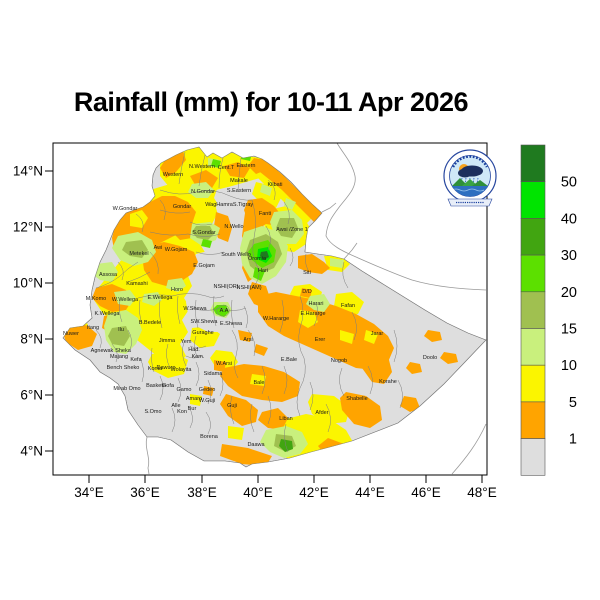 Image resolution: width=600 pixels, height=600 pixels. Describe the element at coordinates (150, 323) in the screenshot. I see `zone-label: B.Bedele` at that location.